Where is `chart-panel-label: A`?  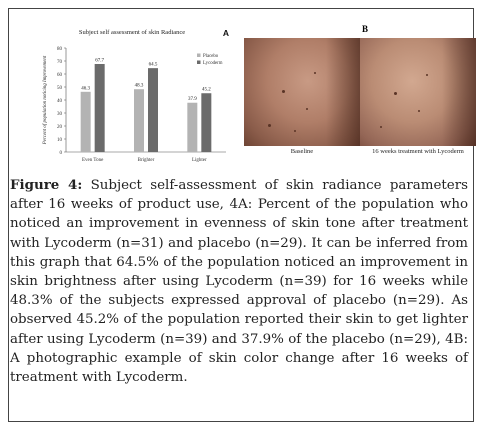
chart-panel-label: A is located at coordinates (226, 33).